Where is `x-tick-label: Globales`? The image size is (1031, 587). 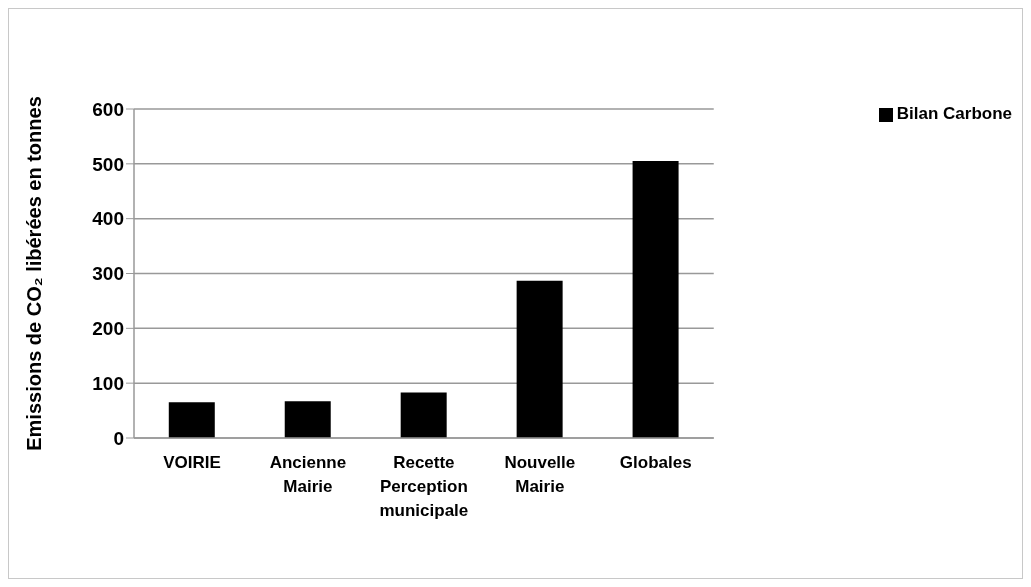
x-tick-label: Globales is located at coordinates (655, 462).